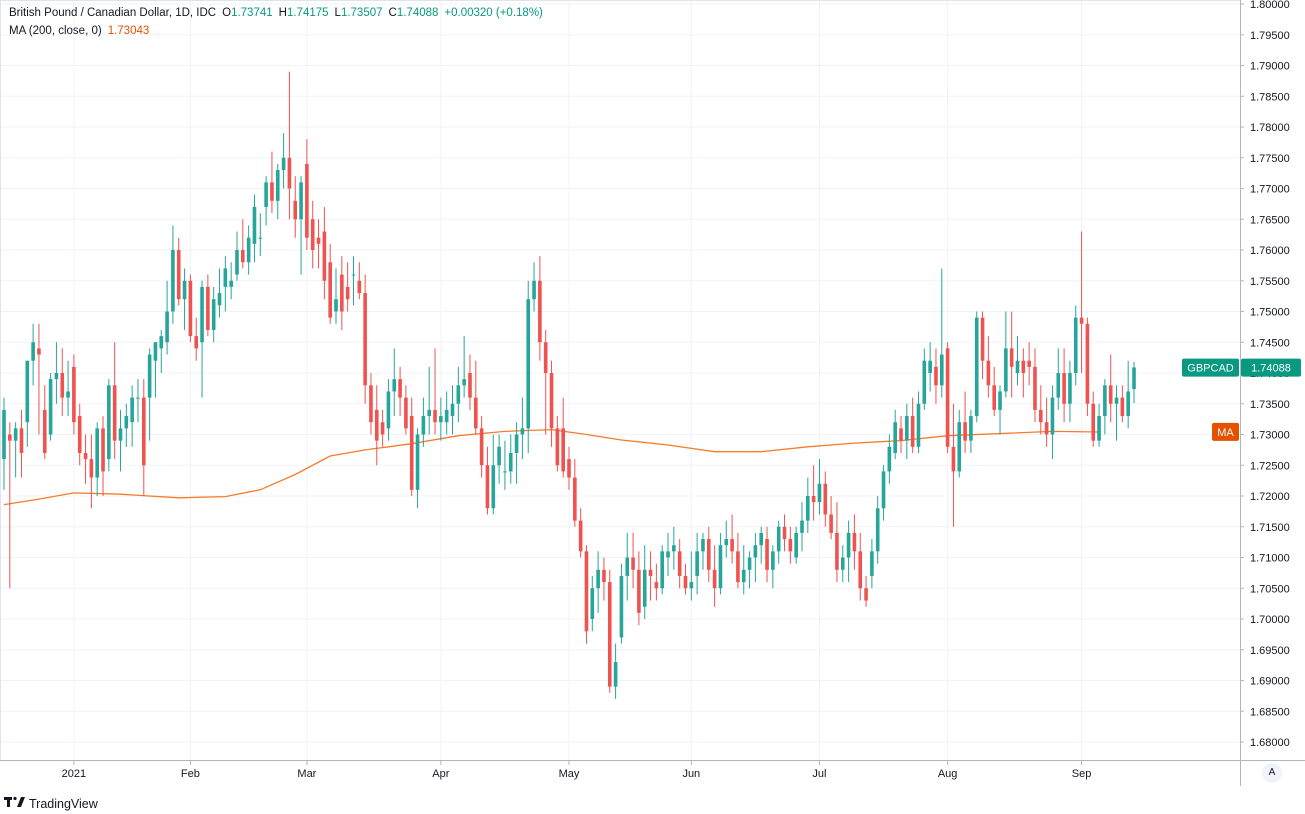 Image resolution: width=1305 pixels, height=814 pixels. Describe the element at coordinates (1225, 433) in the screenshot. I see `ma-tag-name: MA` at that location.